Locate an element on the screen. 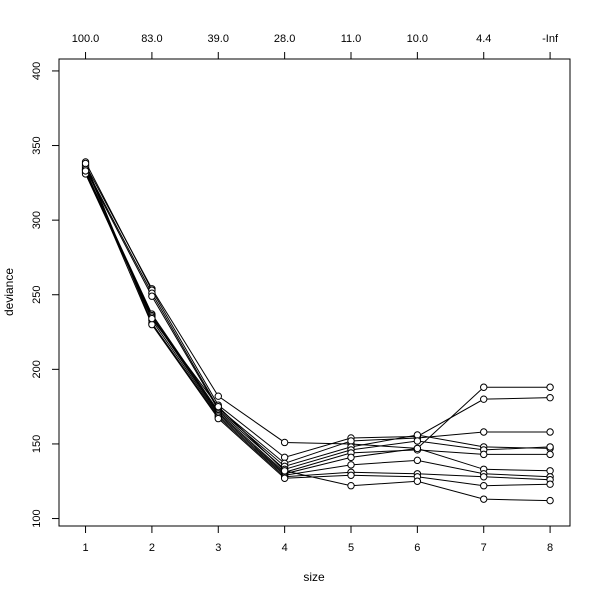  x-tick-label: 3 is located at coordinates (218, 548).